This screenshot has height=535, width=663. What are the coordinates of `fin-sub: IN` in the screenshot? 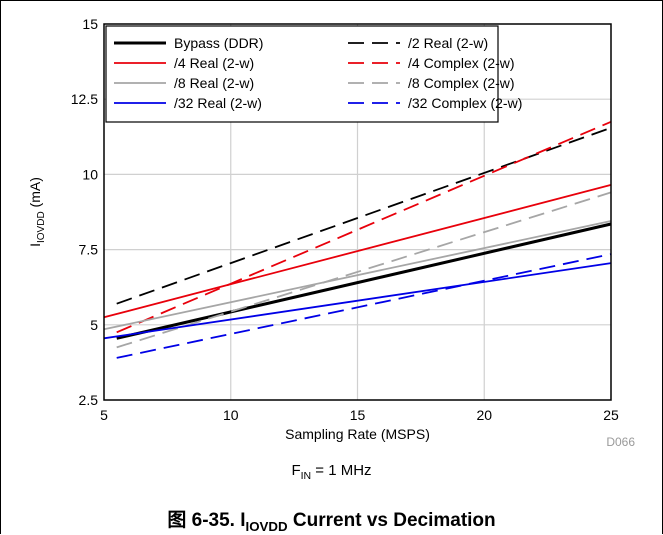 It's located at (306, 476).